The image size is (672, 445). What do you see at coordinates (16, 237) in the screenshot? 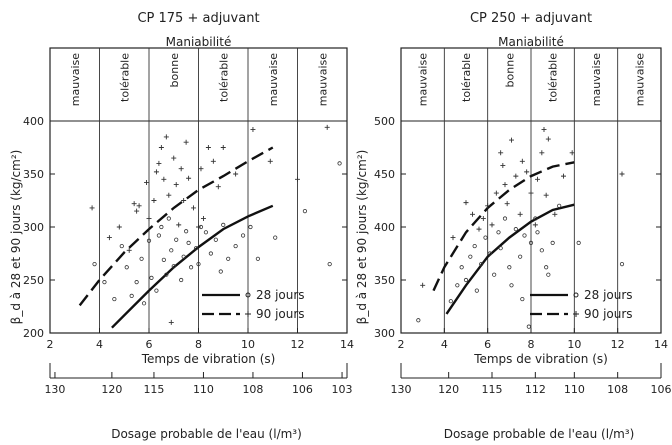
I see `y-axis-label: β_d à 28 et 90 jours (kg/cm²)` at bounding box center [16, 237].